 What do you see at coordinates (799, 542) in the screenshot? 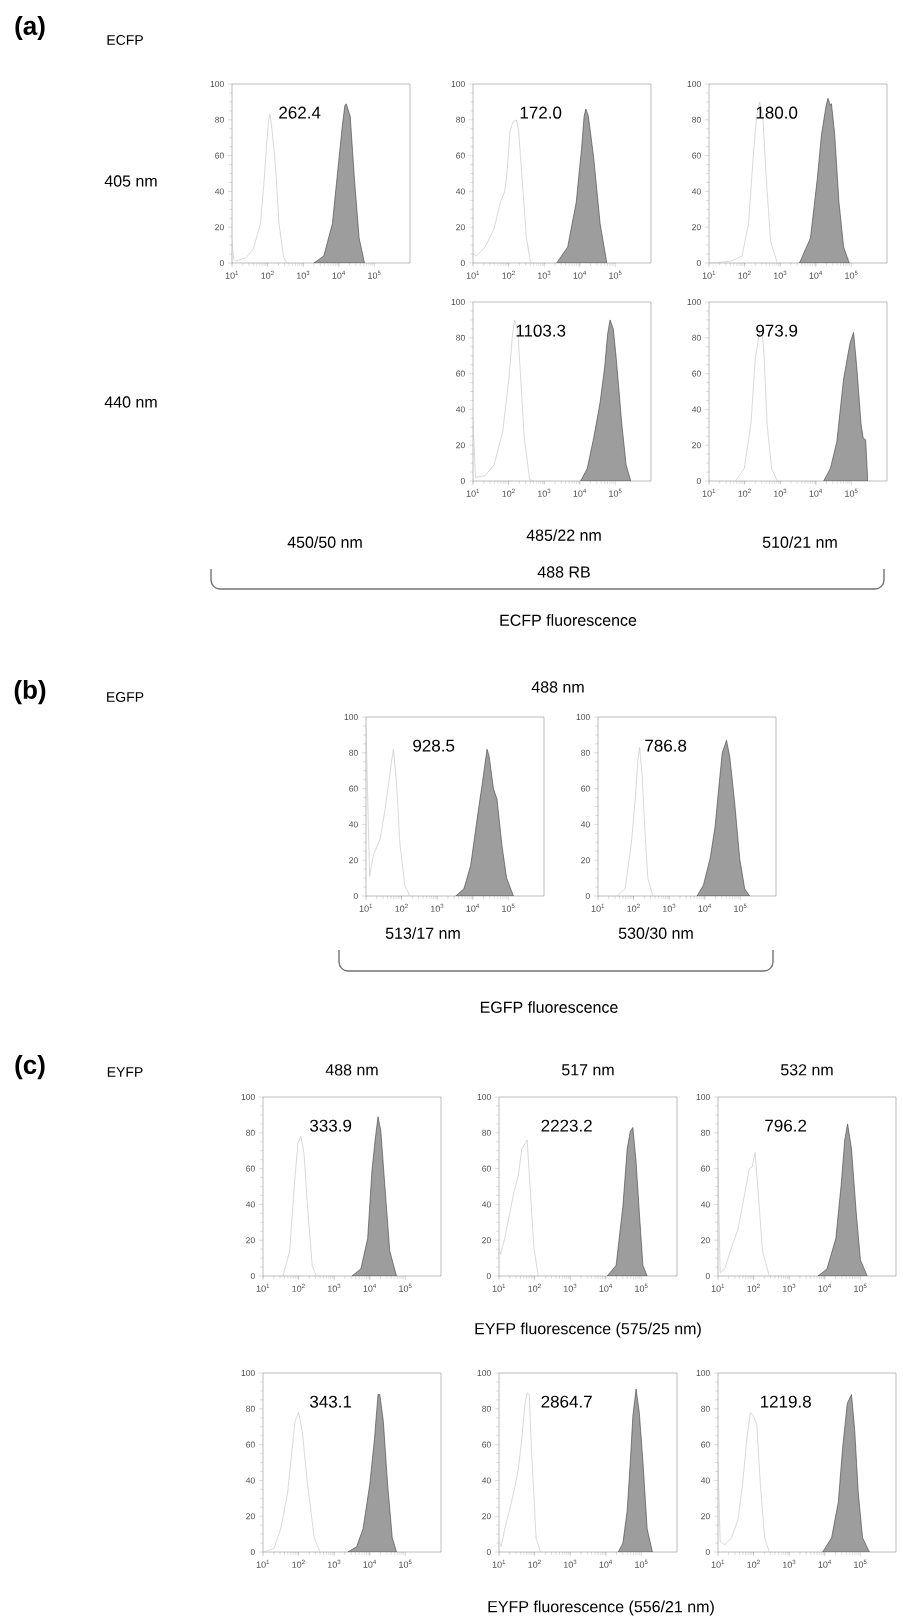
I see `x-axis-title: 510/21 nm` at bounding box center [799, 542].